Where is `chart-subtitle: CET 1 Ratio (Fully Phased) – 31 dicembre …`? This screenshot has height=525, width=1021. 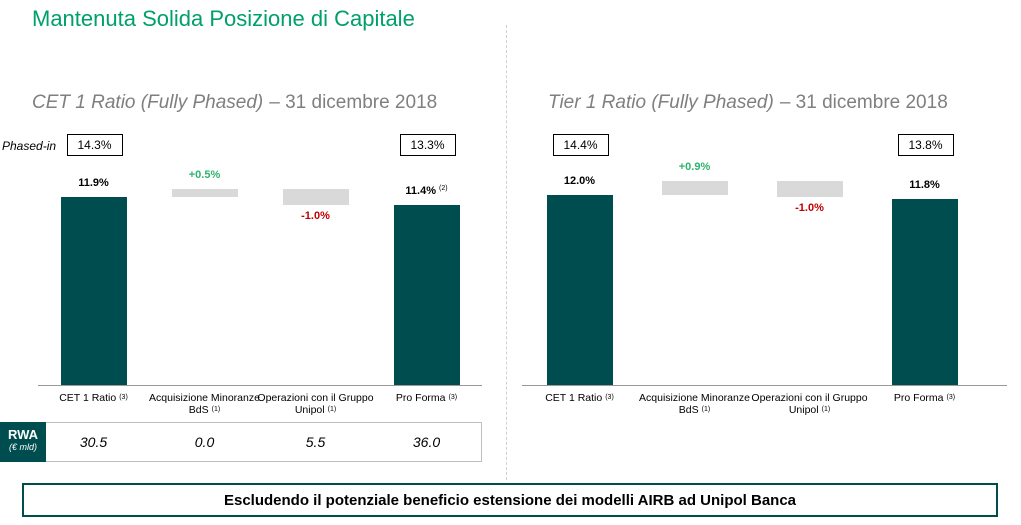
chart-subtitle: CET 1 Ratio (Fully Phased) – 31 dicembre … is located at coordinates (234, 103).